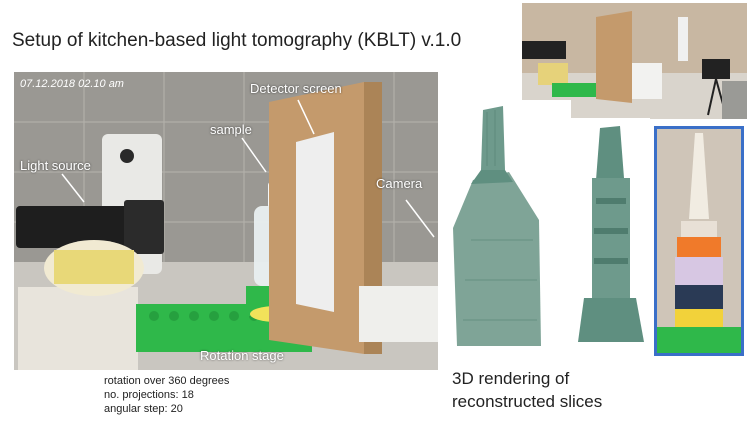  What do you see at coordinates (527, 401) in the screenshot?
I see `caption-line-2: reconstructed slices` at bounding box center [527, 401].